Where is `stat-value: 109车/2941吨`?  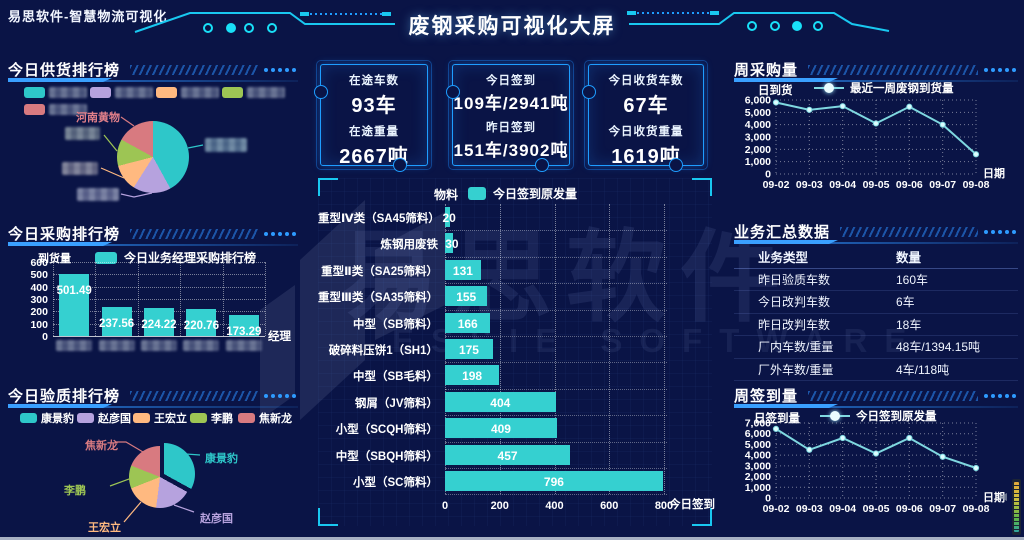 stat-value: 109车/2941吨 is located at coordinates (511, 103).